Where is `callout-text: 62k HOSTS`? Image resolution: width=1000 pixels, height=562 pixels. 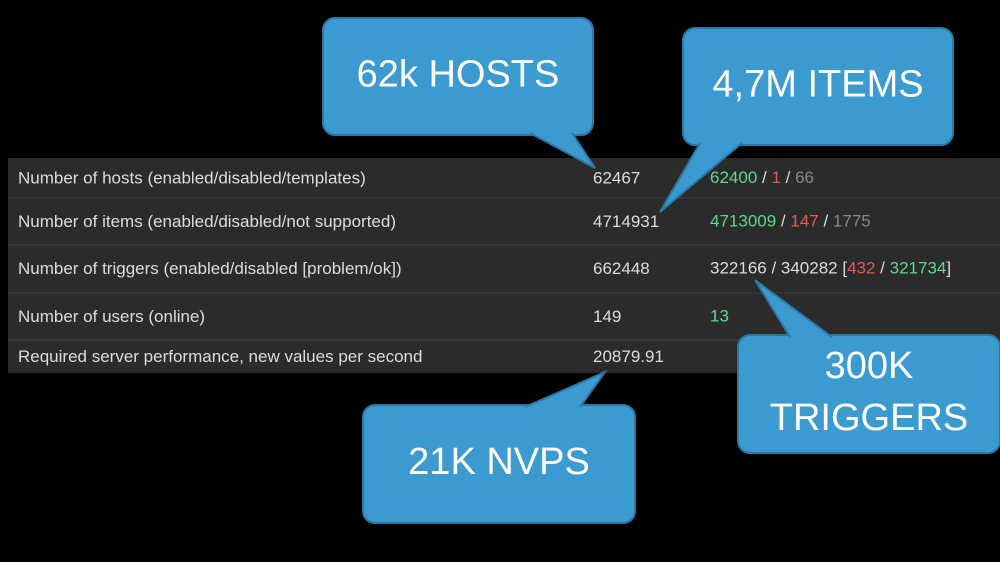 callout-text: 62k HOSTS is located at coordinates (458, 75).